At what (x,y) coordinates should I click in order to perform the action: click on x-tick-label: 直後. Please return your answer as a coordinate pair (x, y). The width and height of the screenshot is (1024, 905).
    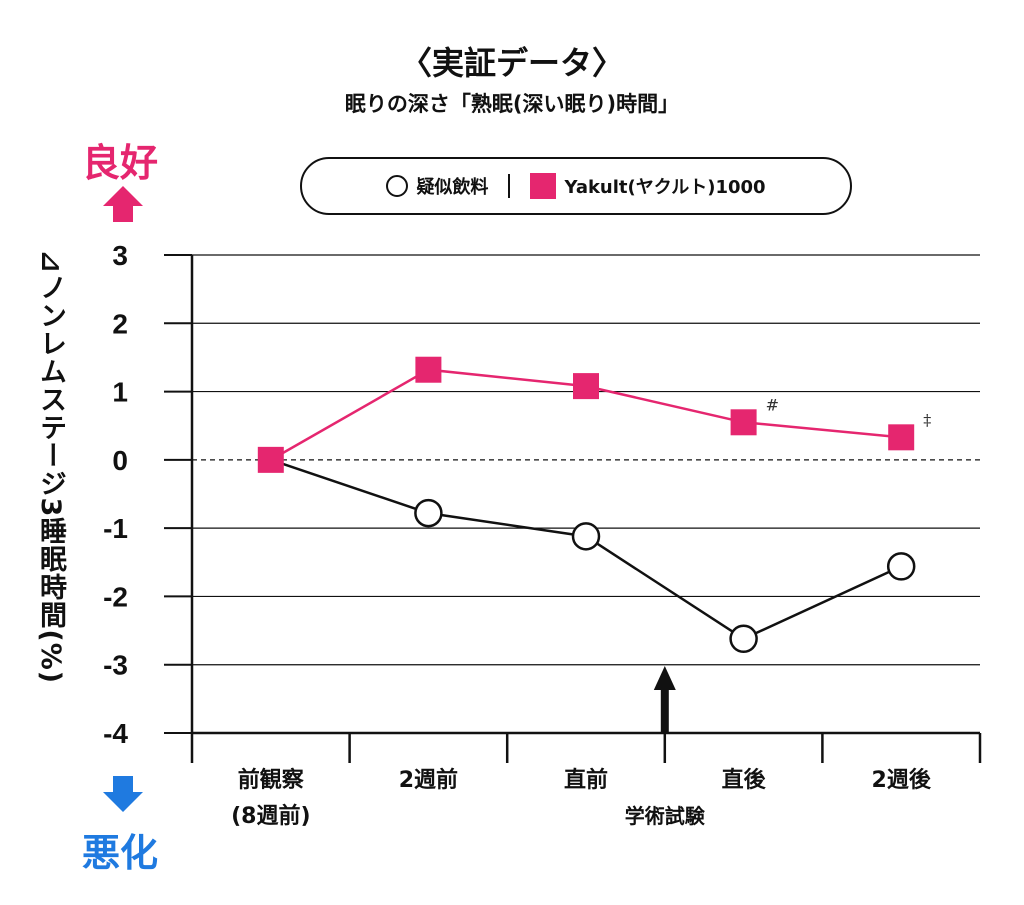
    Looking at the image, I should click on (744, 780).